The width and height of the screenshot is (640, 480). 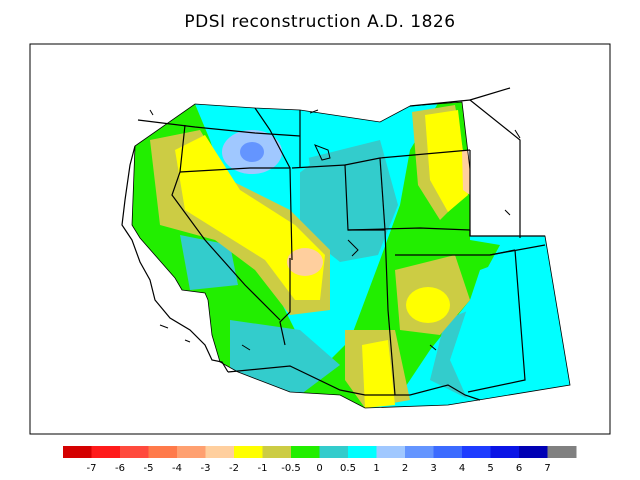 I want to click on legend-tick-label: 5, so click(x=490, y=468).